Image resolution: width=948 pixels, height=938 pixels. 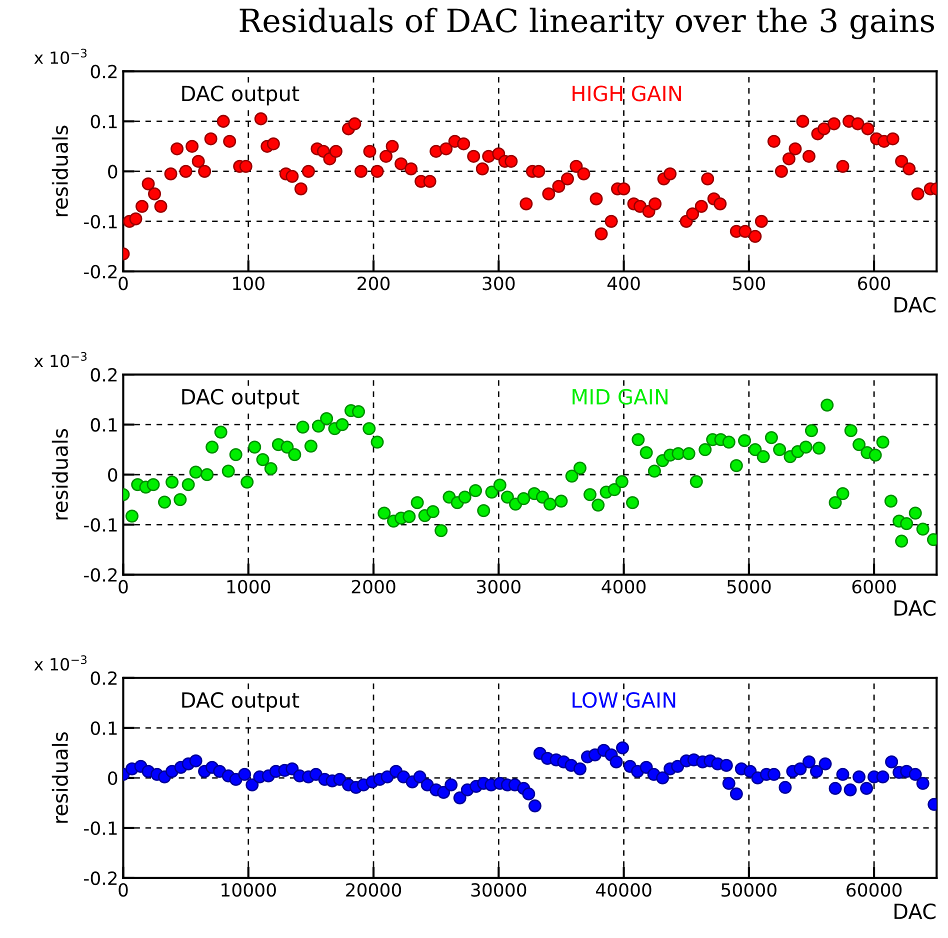 What do you see at coordinates (498, 283) in the screenshot?
I see `x-tick-label: 300` at bounding box center [498, 283].